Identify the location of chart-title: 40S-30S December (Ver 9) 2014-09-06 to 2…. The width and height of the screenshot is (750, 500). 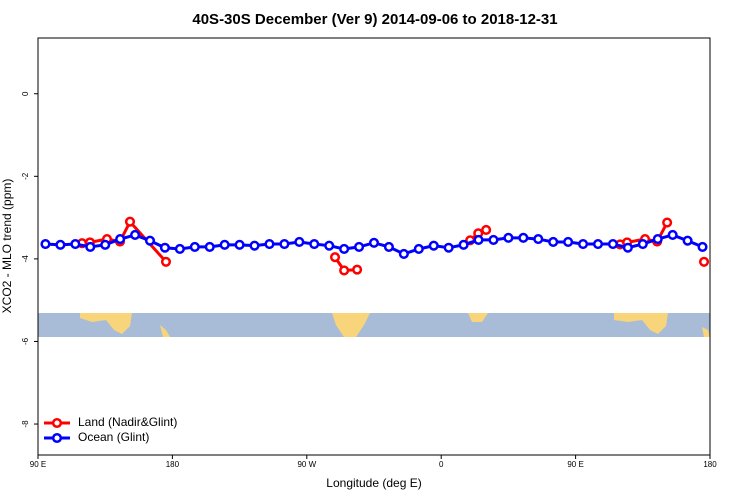
(374, 19).